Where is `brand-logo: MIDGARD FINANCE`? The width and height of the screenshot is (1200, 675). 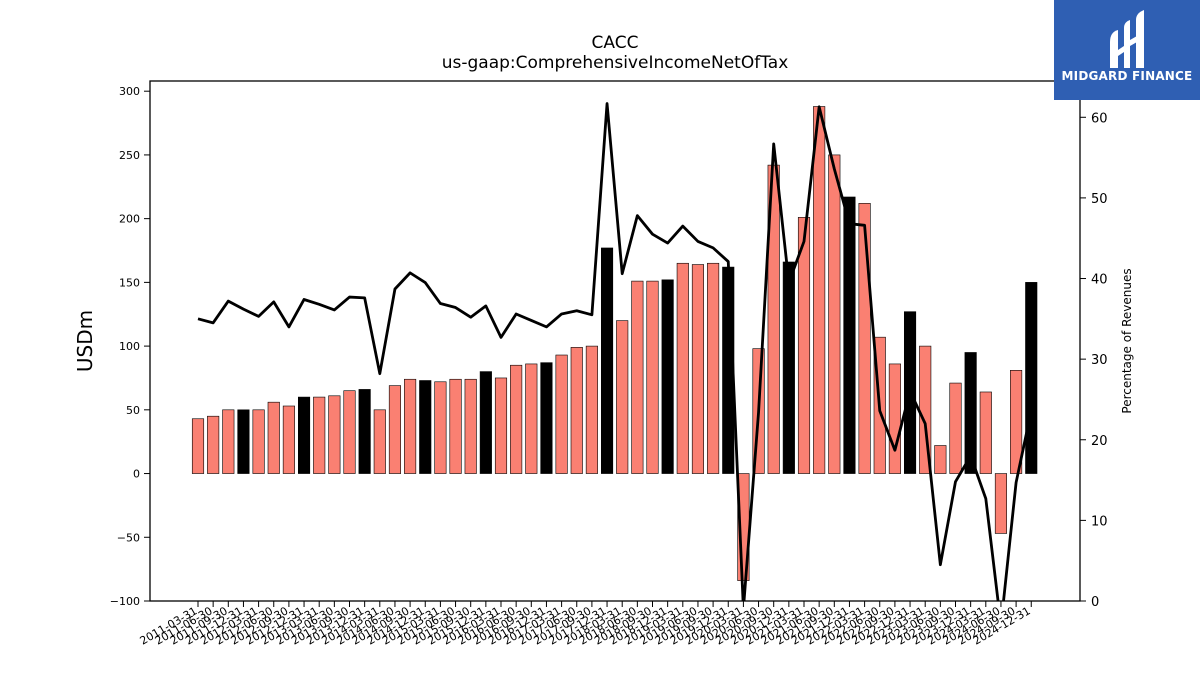
brand-logo: MIDGARD FINANCE is located at coordinates (1127, 50).